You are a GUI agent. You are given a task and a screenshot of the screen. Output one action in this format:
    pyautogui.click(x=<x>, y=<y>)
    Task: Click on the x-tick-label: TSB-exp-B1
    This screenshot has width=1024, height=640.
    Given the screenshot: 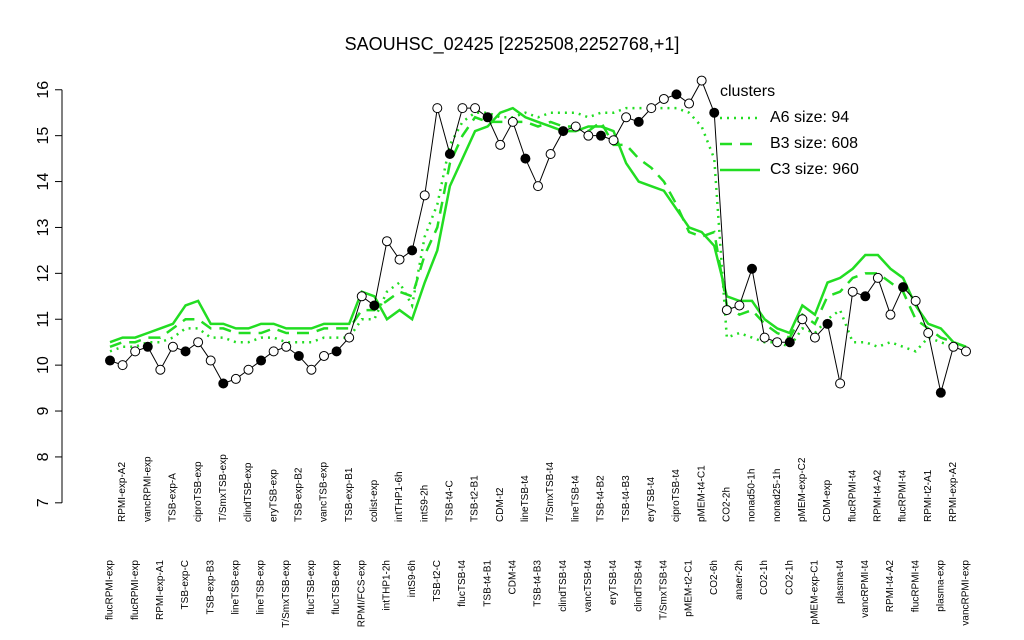 What is the action you would take?
    pyautogui.click(x=349, y=494)
    